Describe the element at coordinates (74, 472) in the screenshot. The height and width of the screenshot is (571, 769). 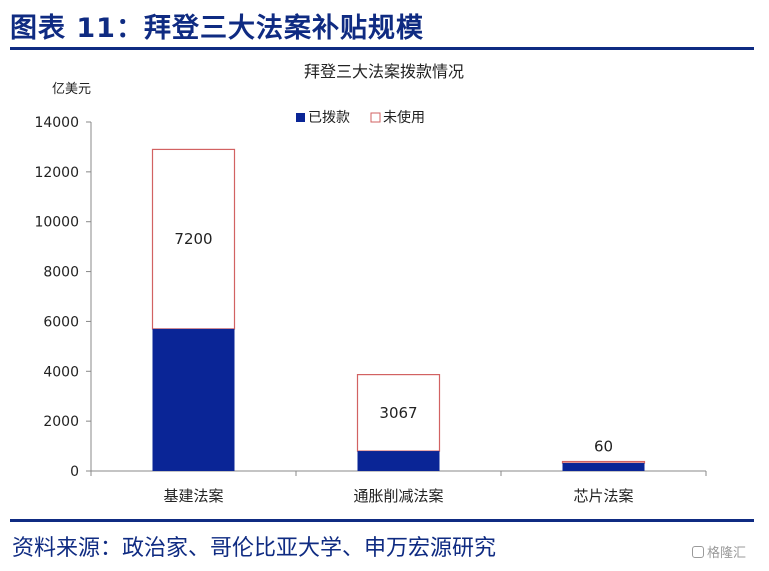
I see `y-tick-label: 0` at that location.